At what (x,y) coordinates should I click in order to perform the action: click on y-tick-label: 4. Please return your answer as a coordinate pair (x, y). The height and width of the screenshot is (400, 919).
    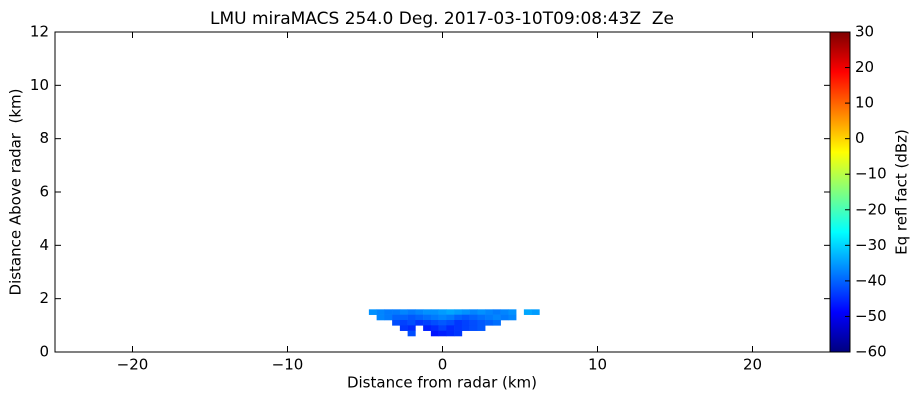
    Looking at the image, I should click on (44, 245).